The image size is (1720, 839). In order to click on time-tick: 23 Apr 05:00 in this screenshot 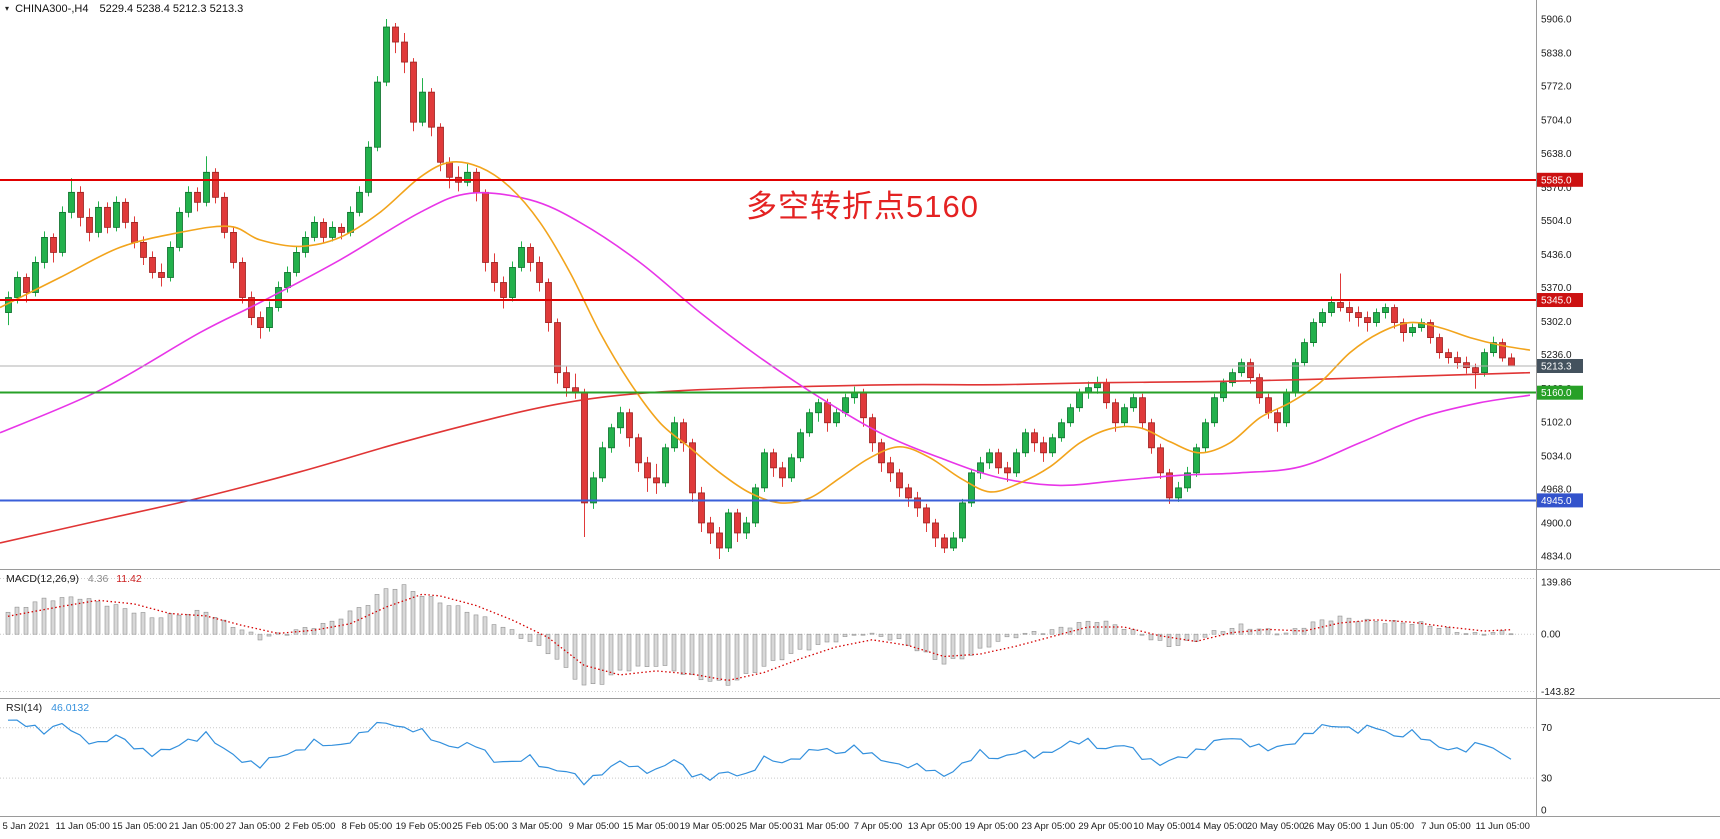, I will do `click(1048, 826)`.